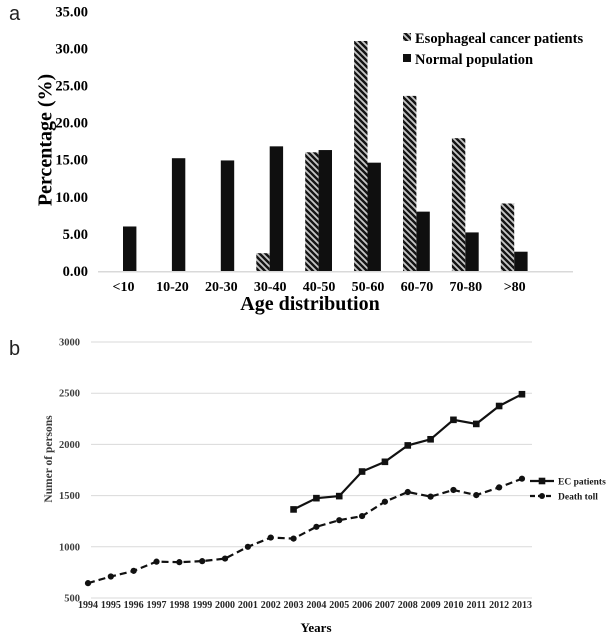 The height and width of the screenshot is (638, 611). Describe the element at coordinates (407, 58) in the screenshot. I see `legend-swatch-normal` at that location.